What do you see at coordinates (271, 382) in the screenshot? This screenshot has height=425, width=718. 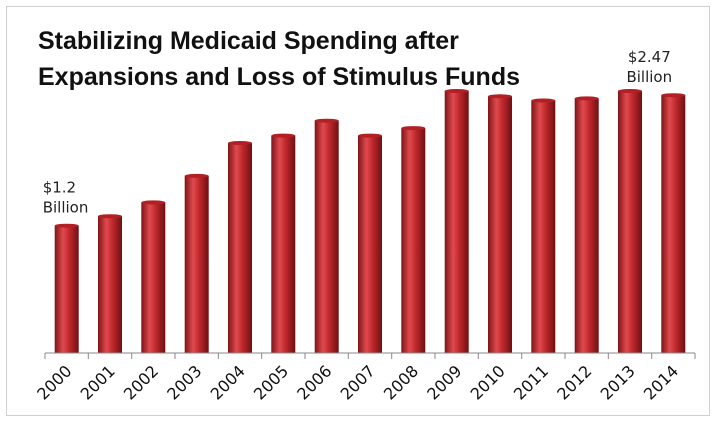 I see `tick-label-2005: 2005` at bounding box center [271, 382].